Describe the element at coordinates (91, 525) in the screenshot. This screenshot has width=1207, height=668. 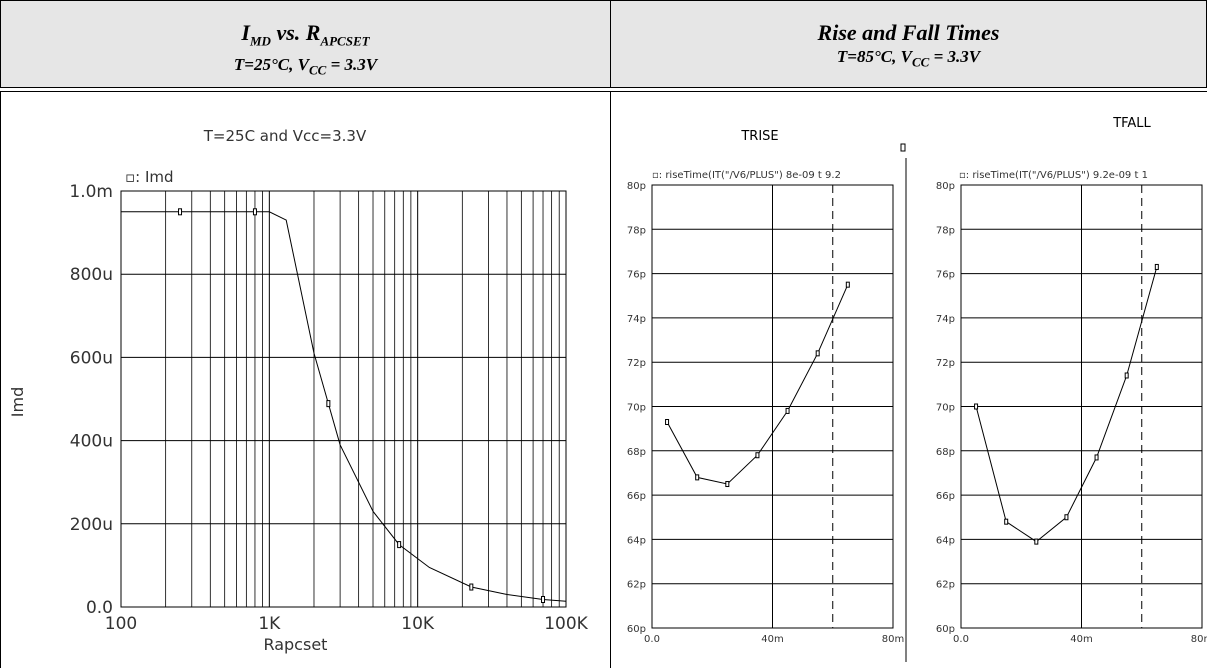
I see `y-tick-label: 200u` at that location.